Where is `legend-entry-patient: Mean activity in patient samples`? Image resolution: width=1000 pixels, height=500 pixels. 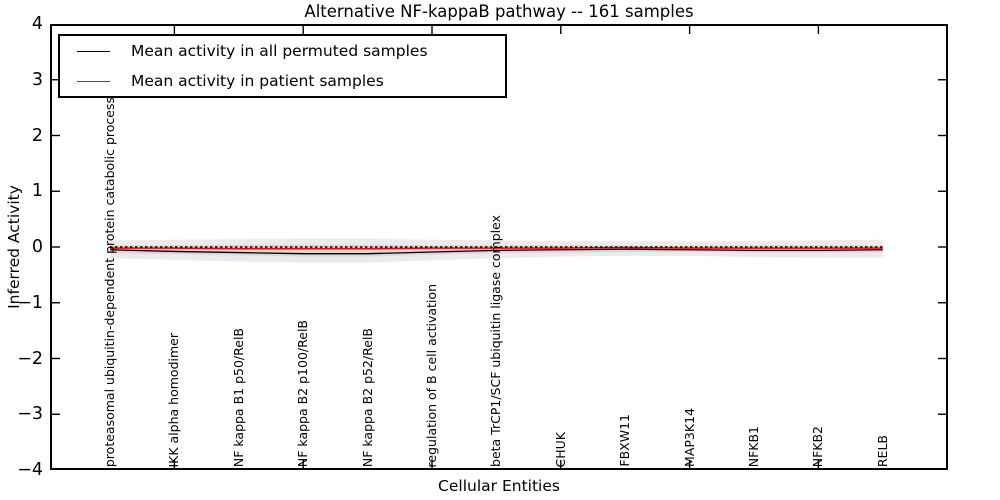
legend-entry-patient: Mean activity in patient samples is located at coordinates (282, 81).